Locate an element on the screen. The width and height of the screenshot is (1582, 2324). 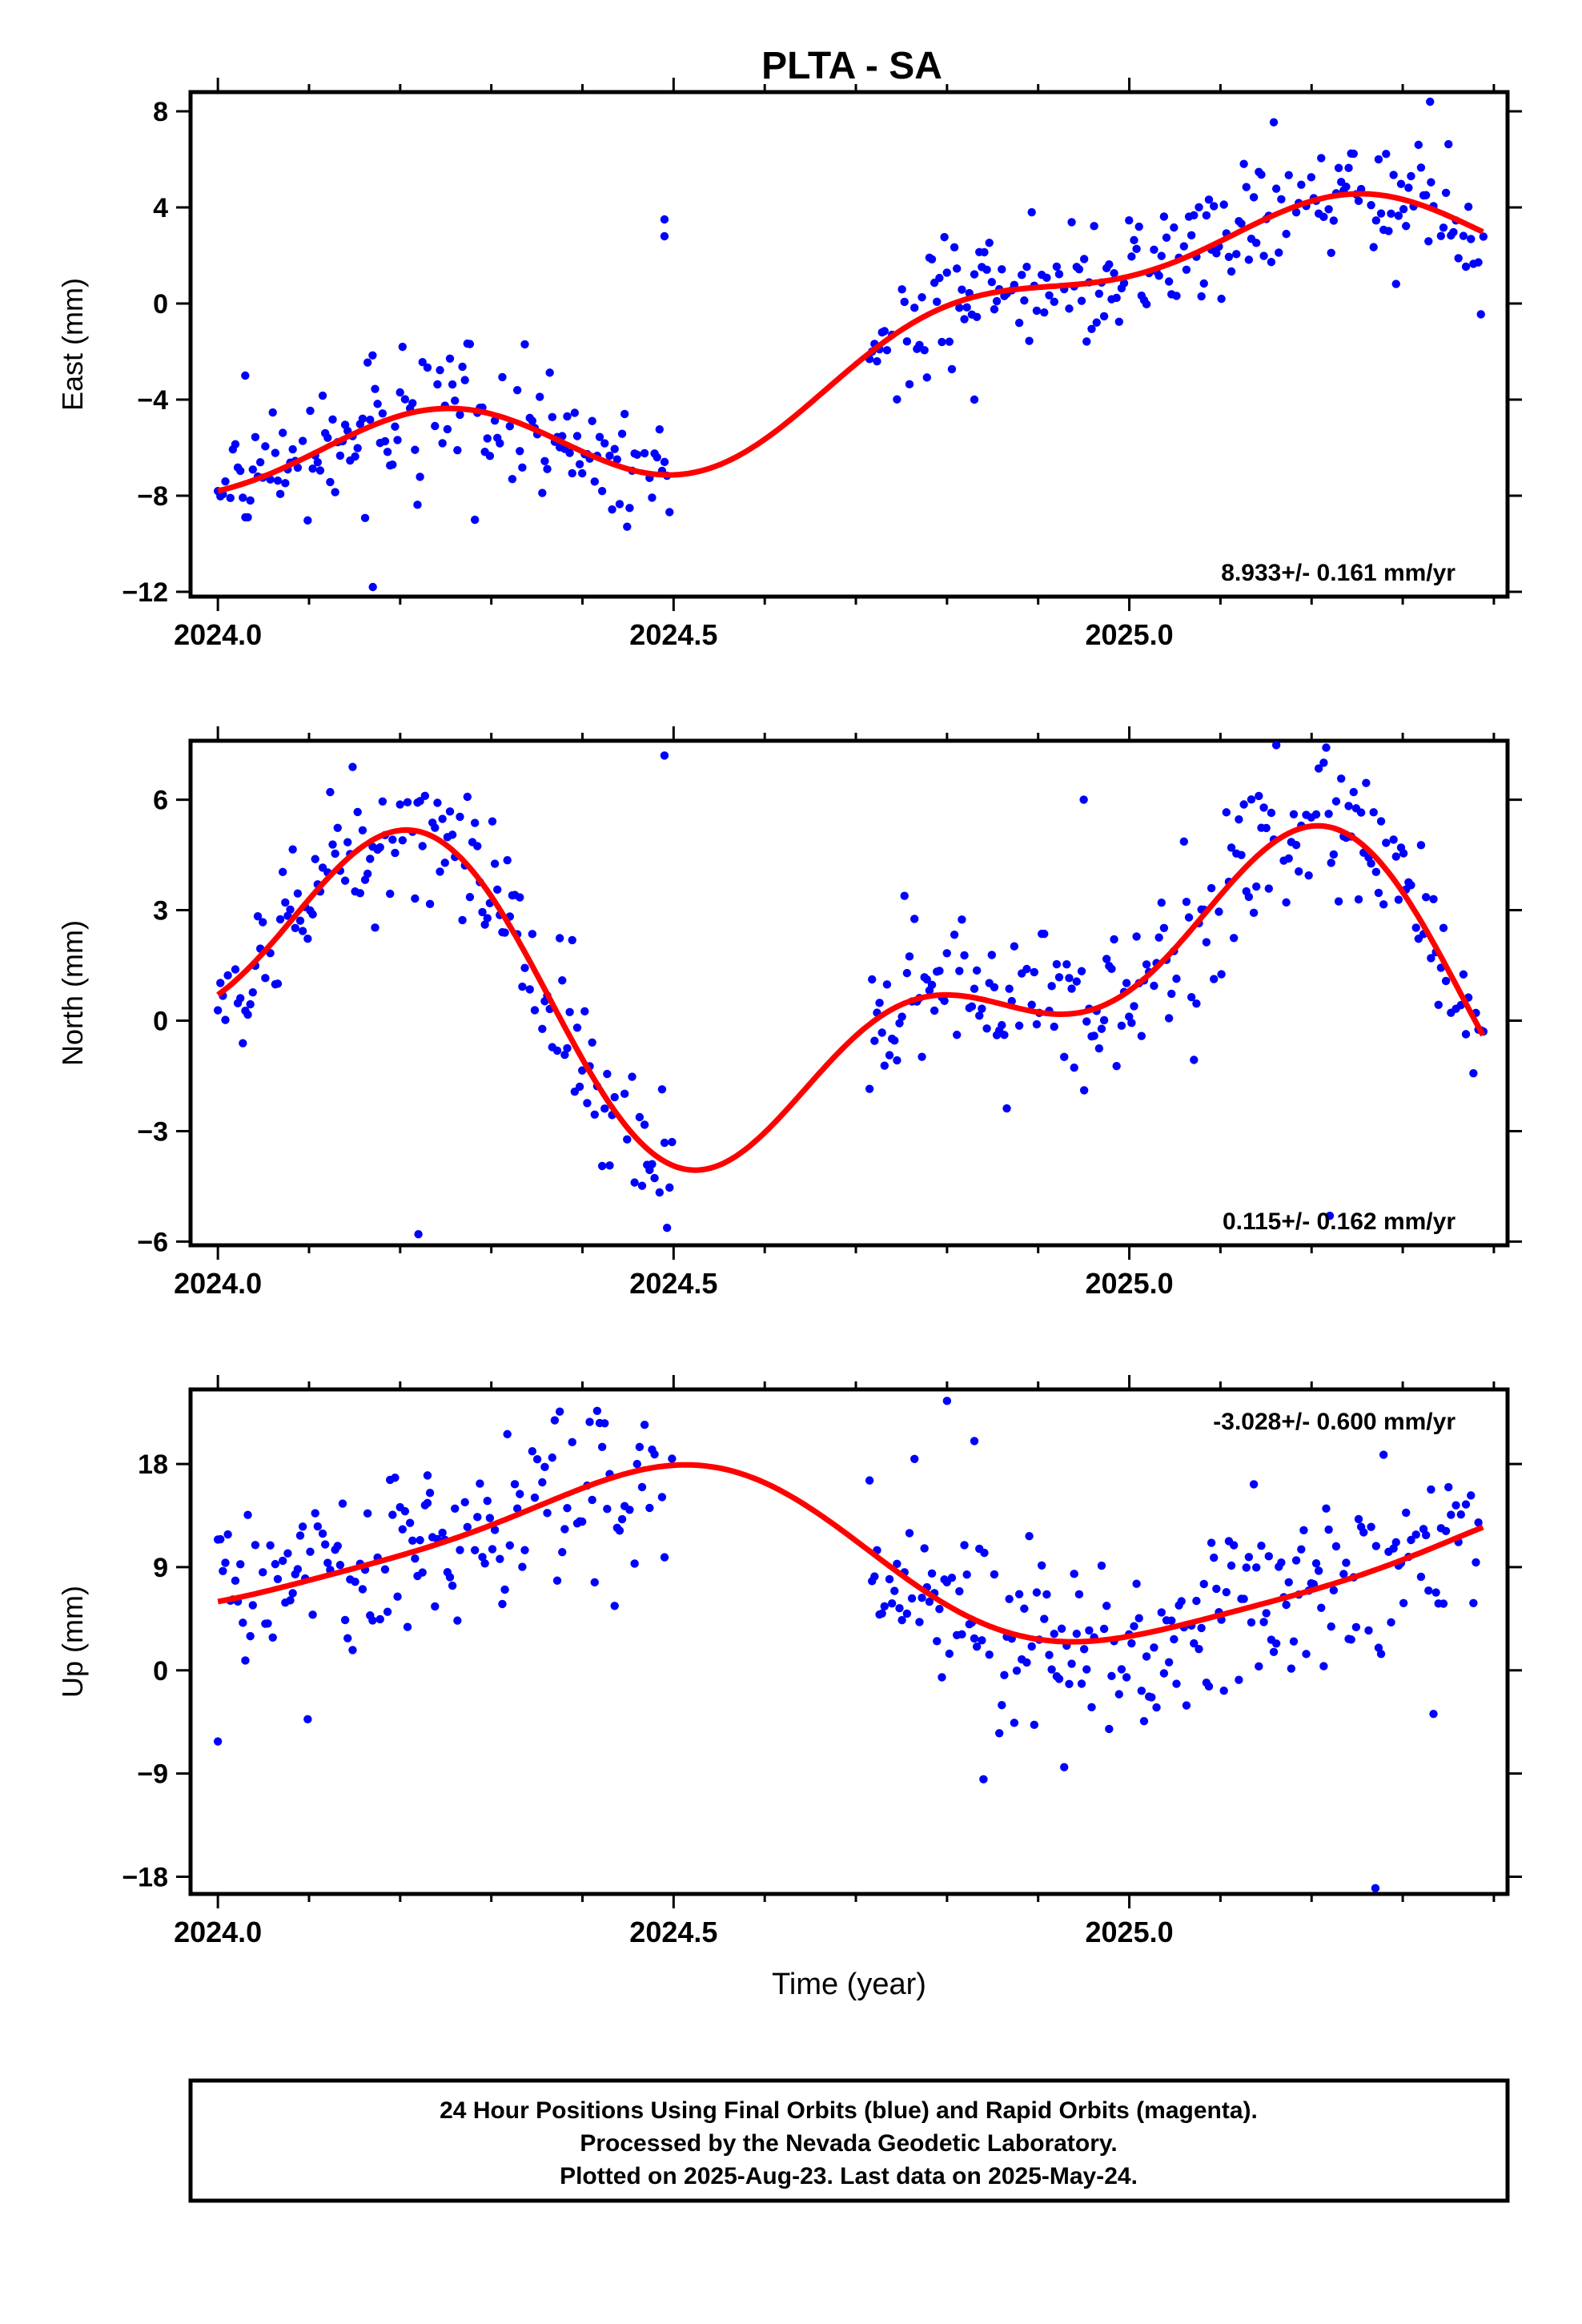
north-x-tick-label: 2024.0 is located at coordinates (218, 1283).